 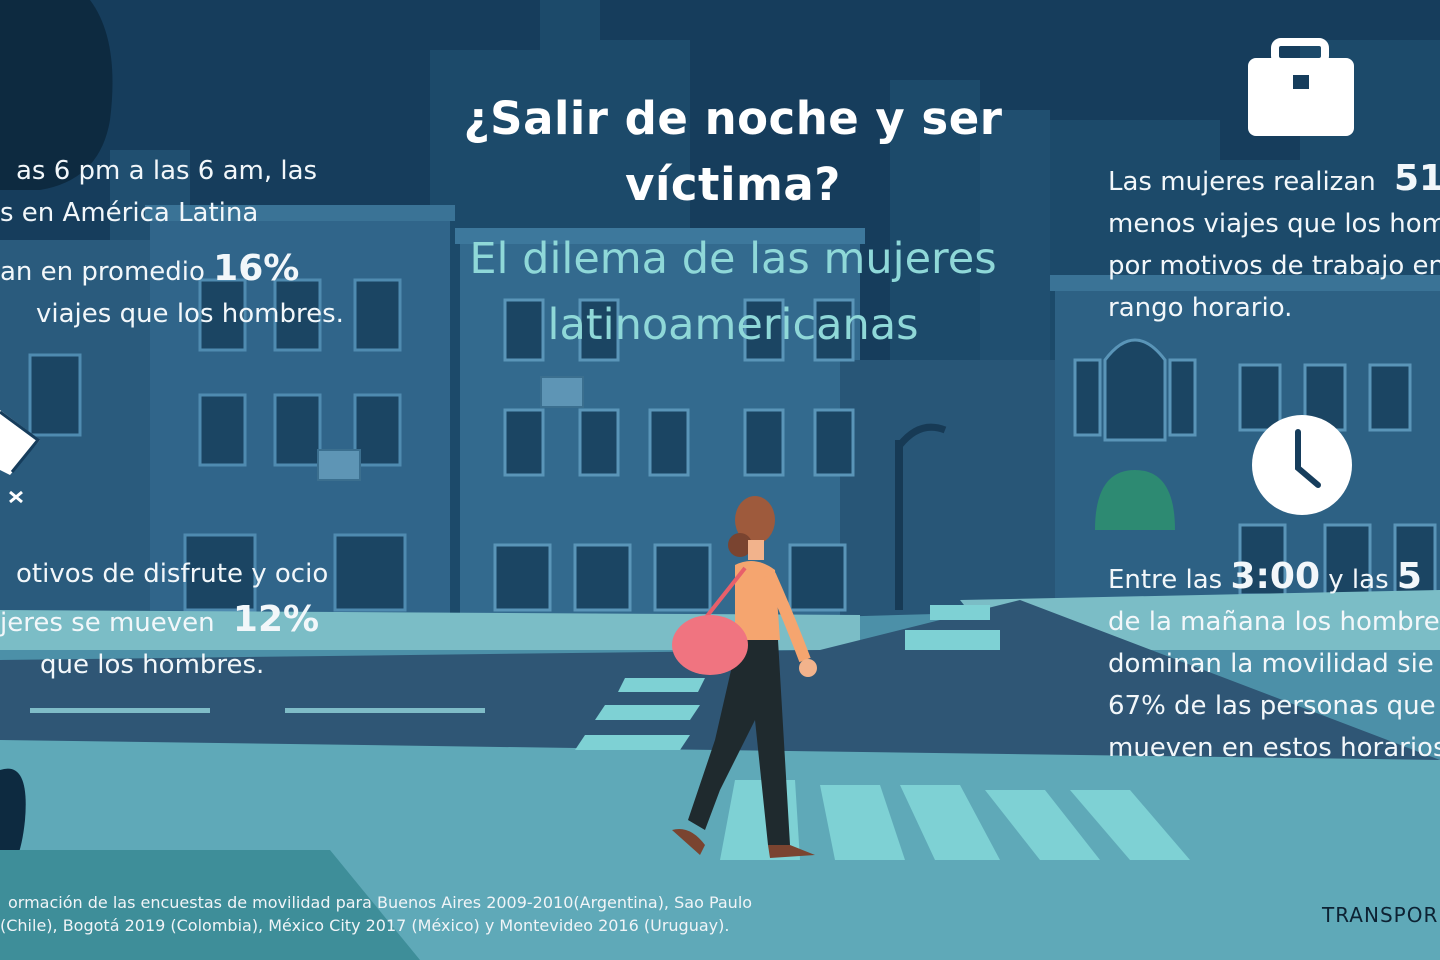 I want to click on briefcase-icon, so click(x=1301, y=87).